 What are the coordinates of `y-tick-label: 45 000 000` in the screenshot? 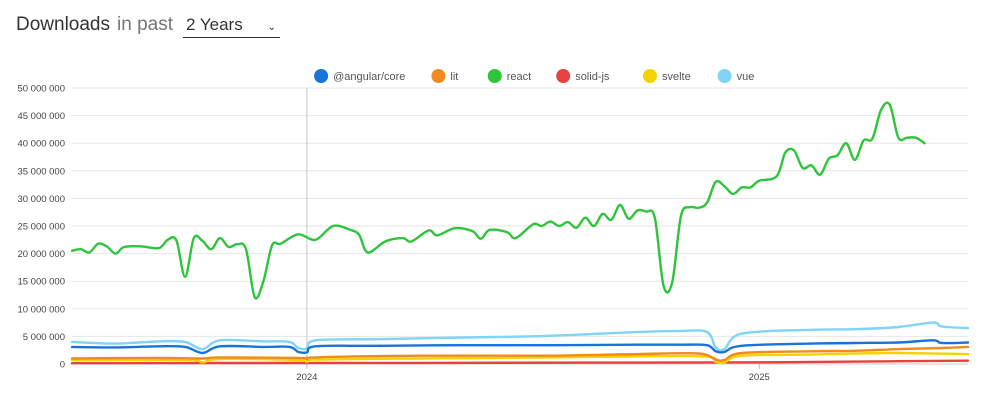 It's located at (41, 116).